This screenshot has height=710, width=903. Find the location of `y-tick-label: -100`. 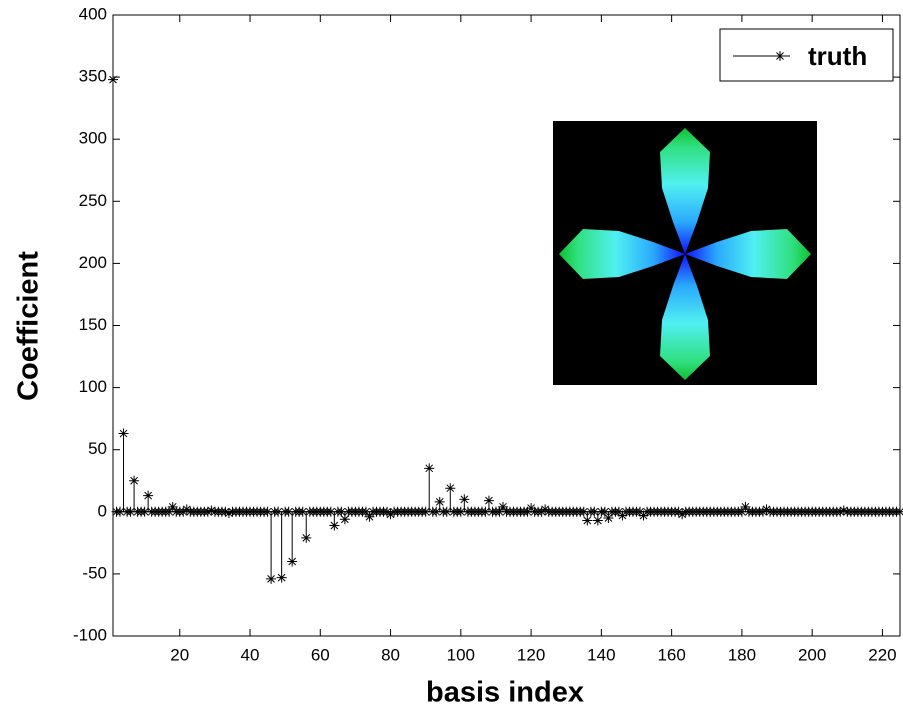

y-tick-label: -100 is located at coordinates (90, 634).